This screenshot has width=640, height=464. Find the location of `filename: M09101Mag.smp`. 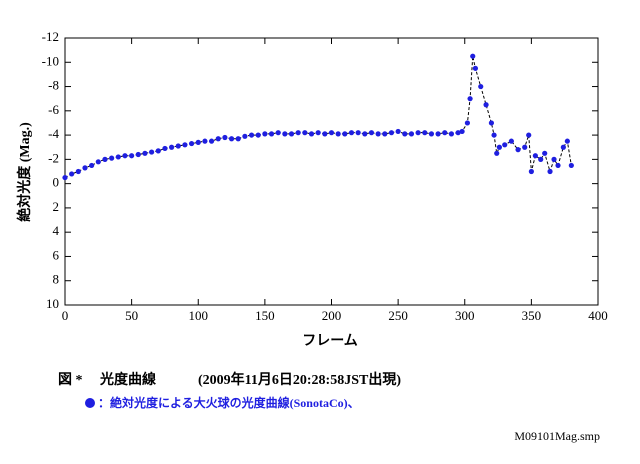

filename: M09101Mag.smp is located at coordinates (557, 436).